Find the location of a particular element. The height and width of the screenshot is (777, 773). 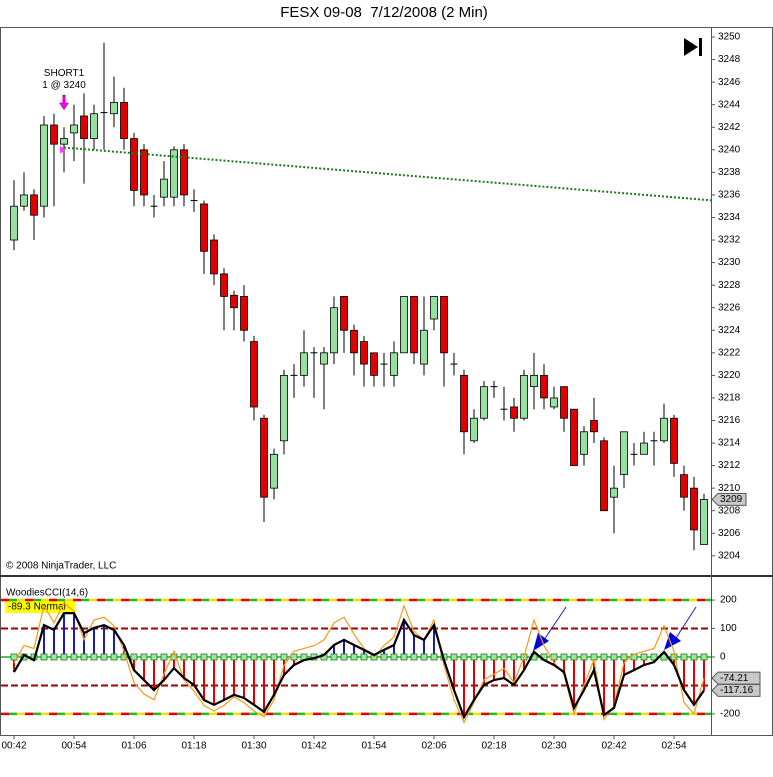

y-tick-label: 3214 is located at coordinates (729, 443).